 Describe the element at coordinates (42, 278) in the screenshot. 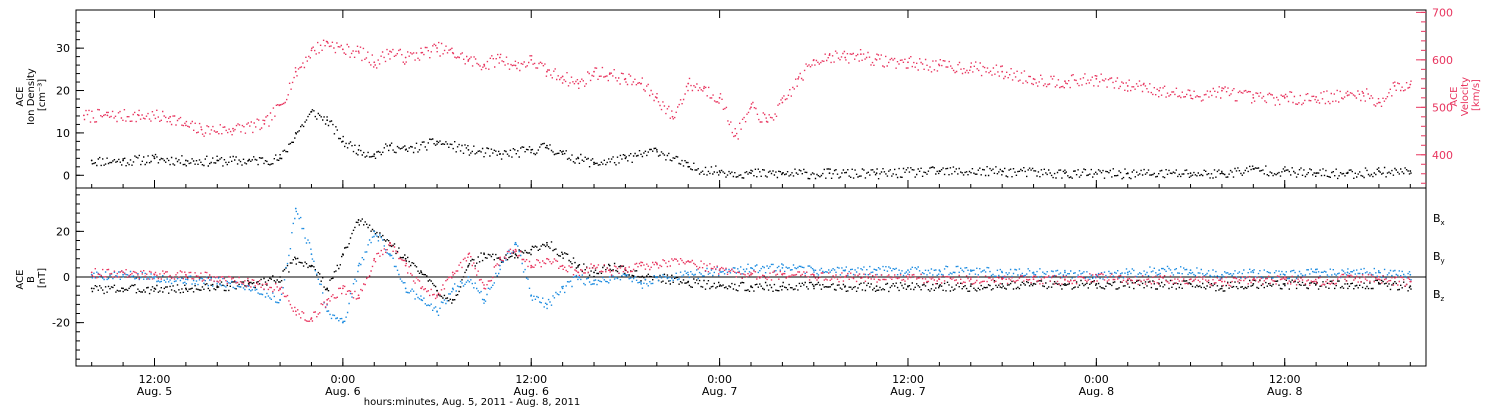

I see `bottom-left-title-line-3: [nT]` at that location.